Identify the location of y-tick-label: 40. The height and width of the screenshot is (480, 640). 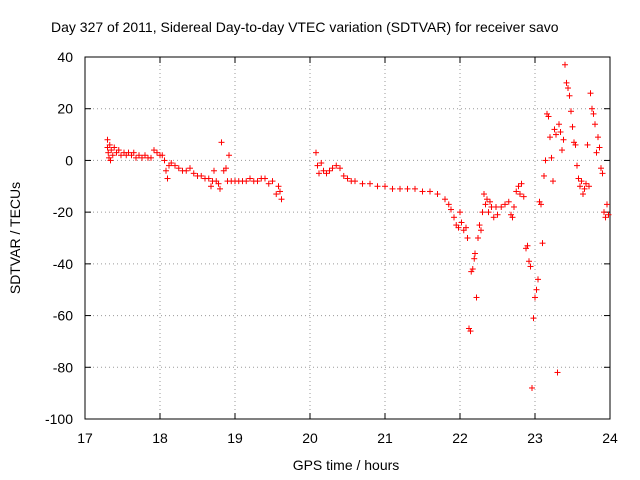
(65, 57).